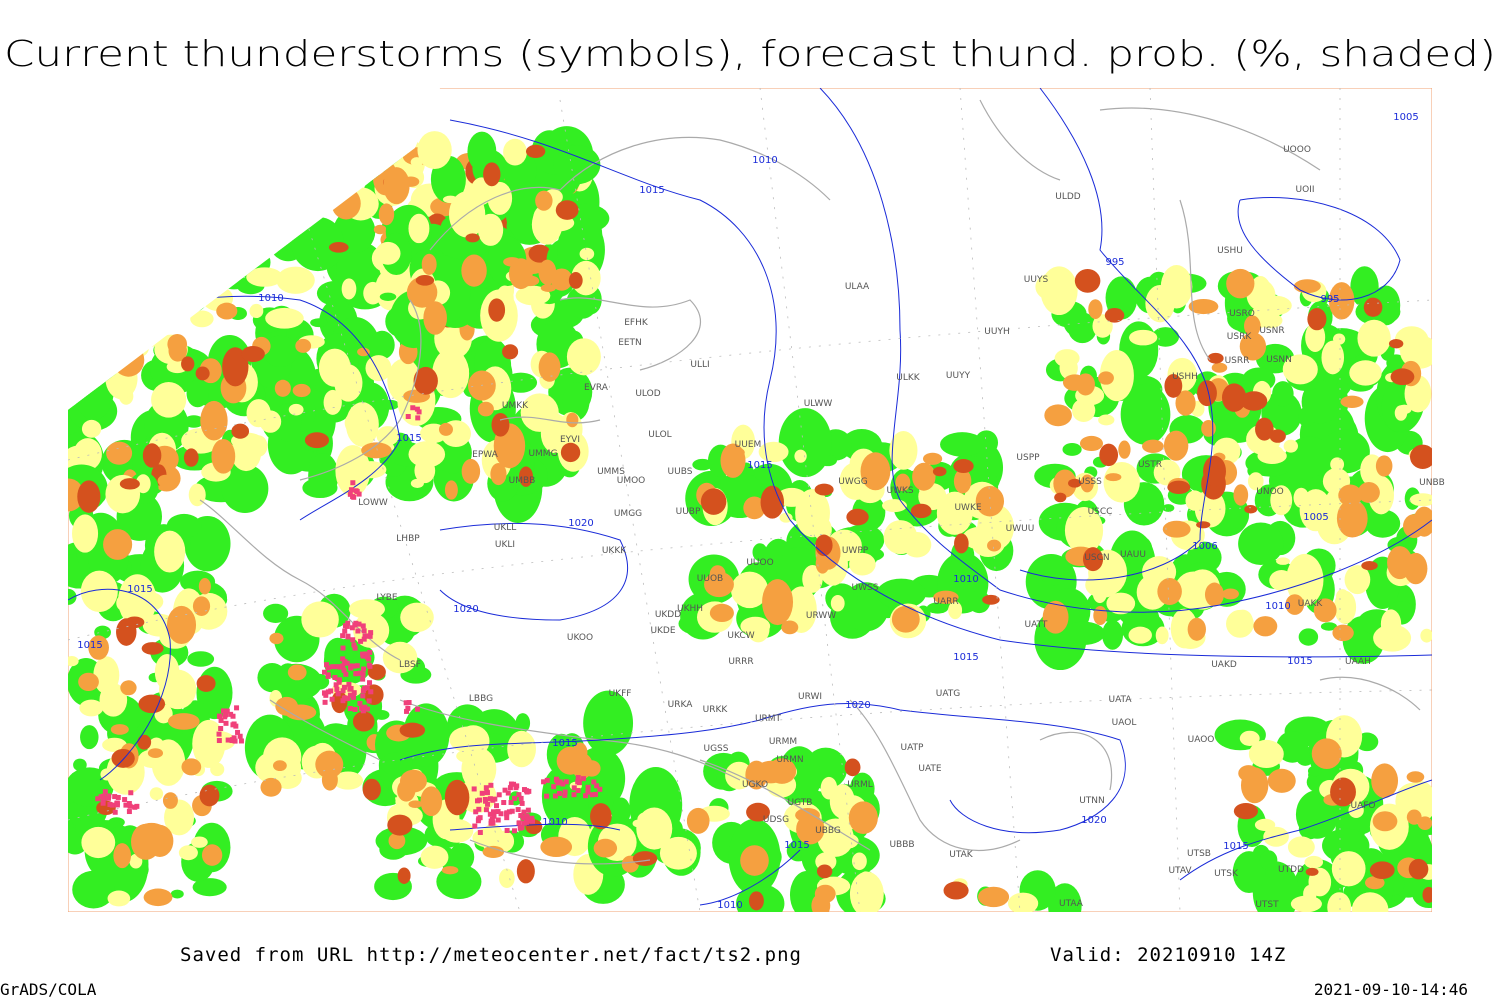 This screenshot has height=1000, width=1500. What do you see at coordinates (628, 514) in the screenshot?
I see `station-label: UMGG` at bounding box center [628, 514].